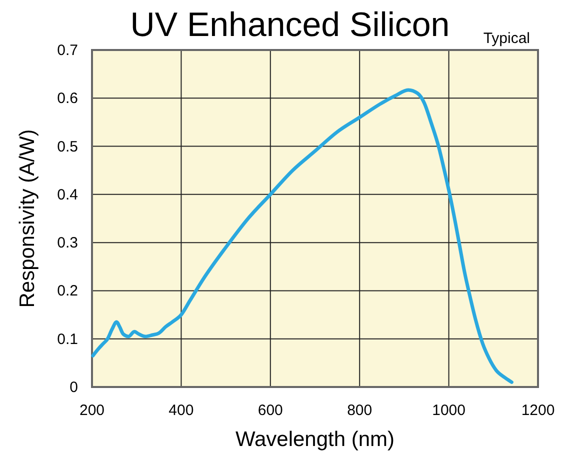  I want to click on y-tick-label: 0.5, so click(67, 147).